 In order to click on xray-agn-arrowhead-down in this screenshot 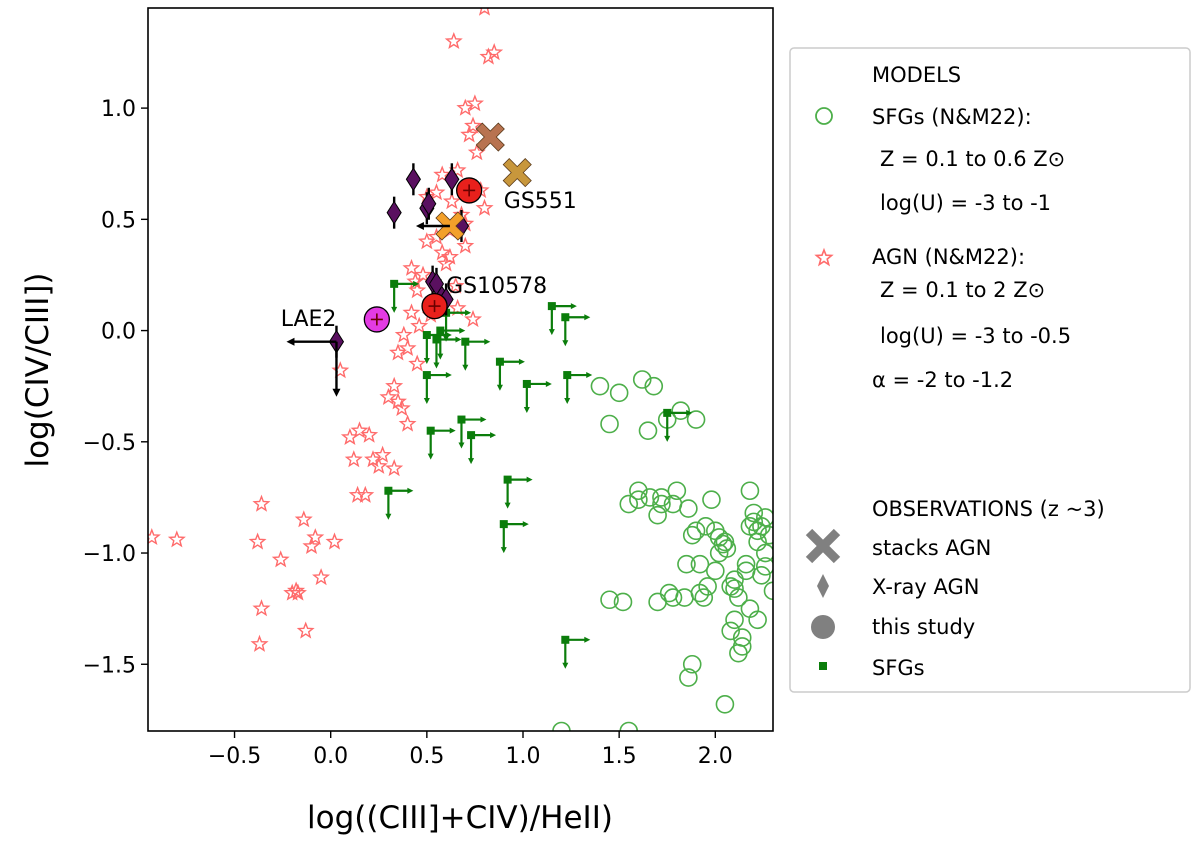, I will do `click(336, 392)`.